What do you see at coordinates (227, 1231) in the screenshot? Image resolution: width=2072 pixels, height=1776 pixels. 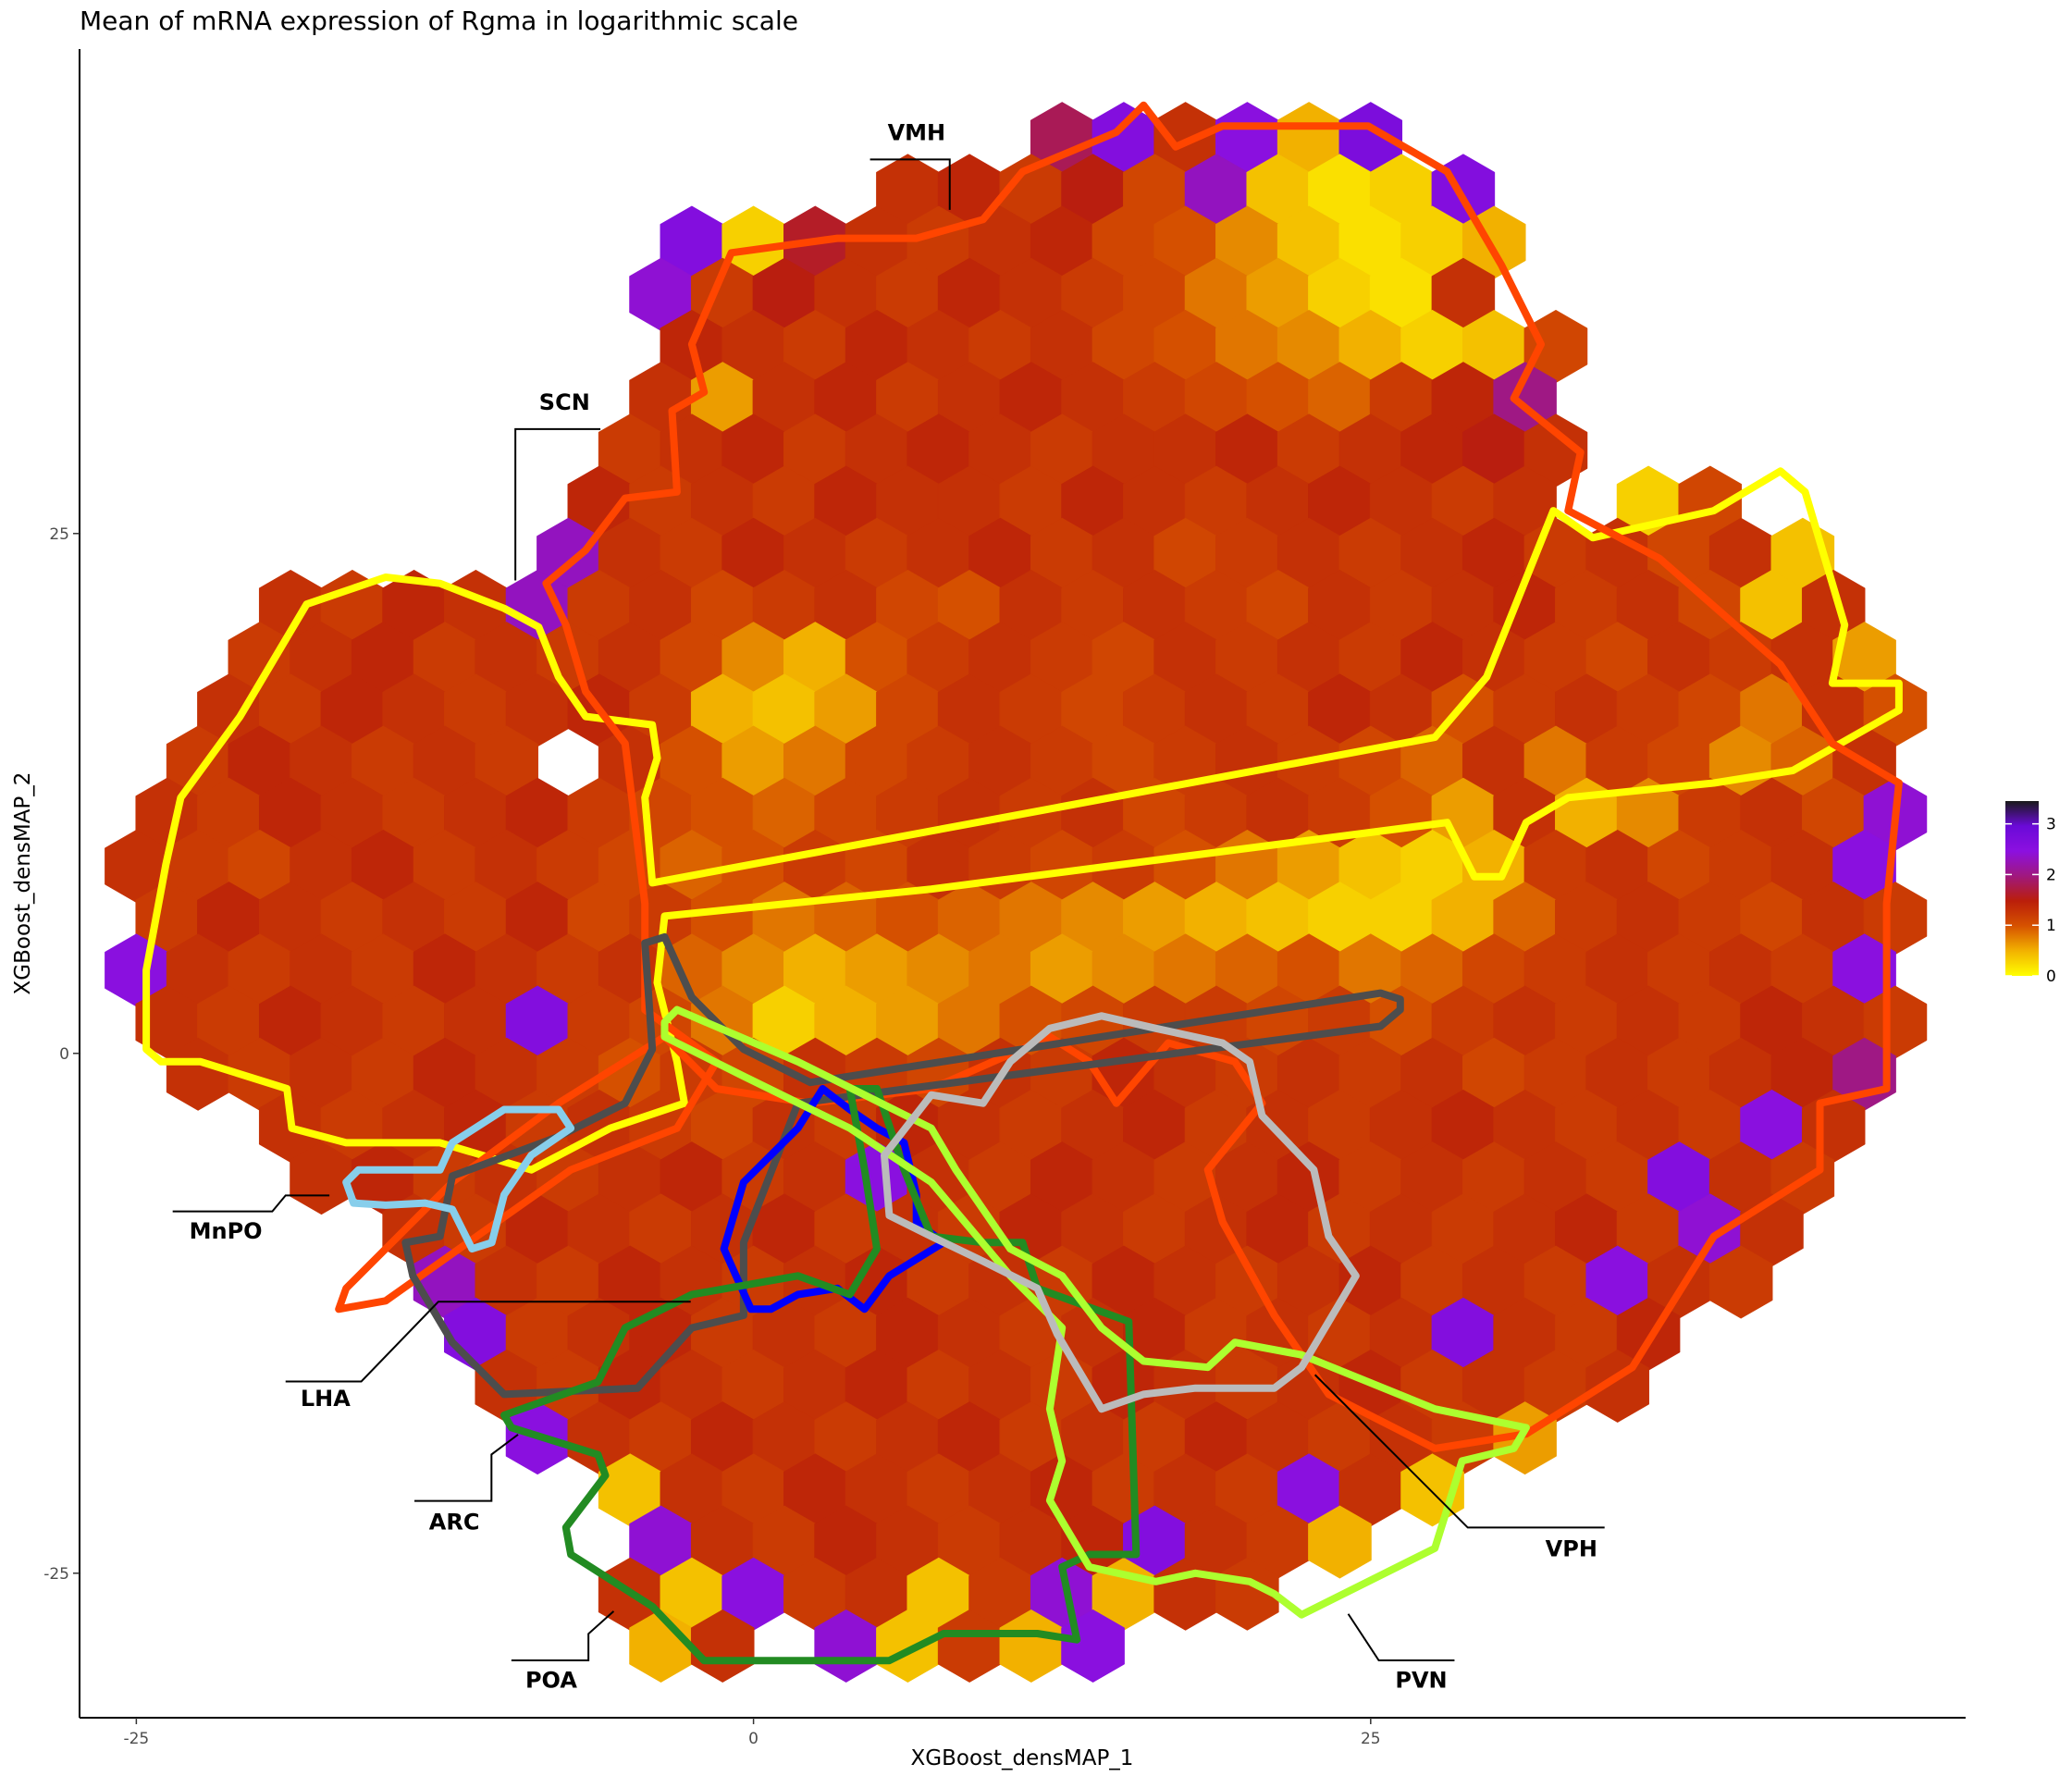 I see `region-label: MnPO` at bounding box center [227, 1231].